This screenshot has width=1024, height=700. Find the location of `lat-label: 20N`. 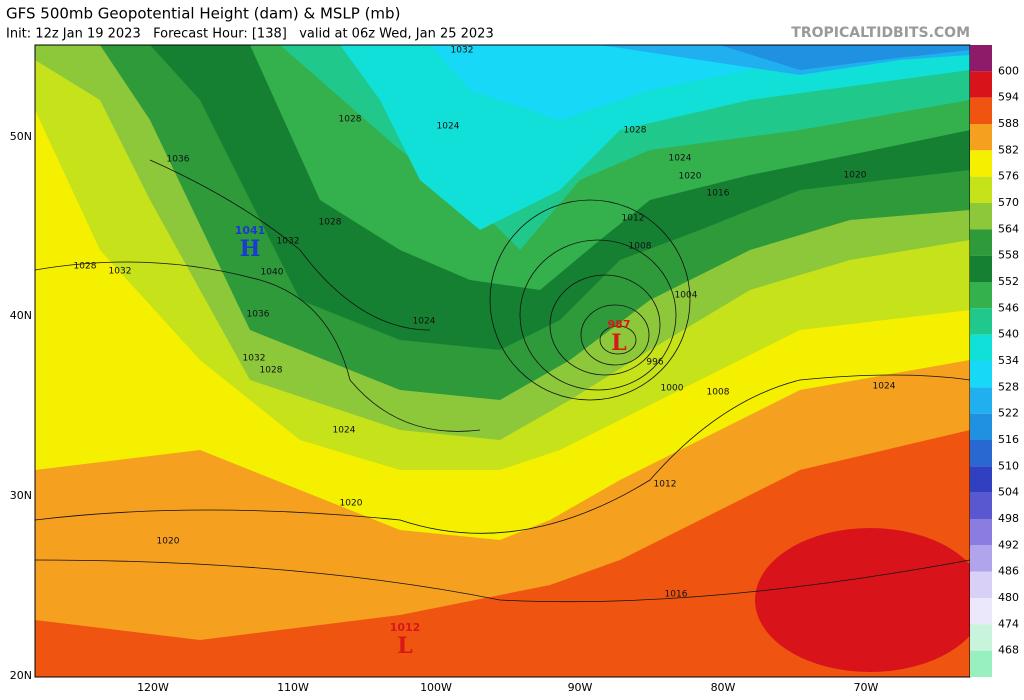

lat-label: 20N is located at coordinates (21, 675).